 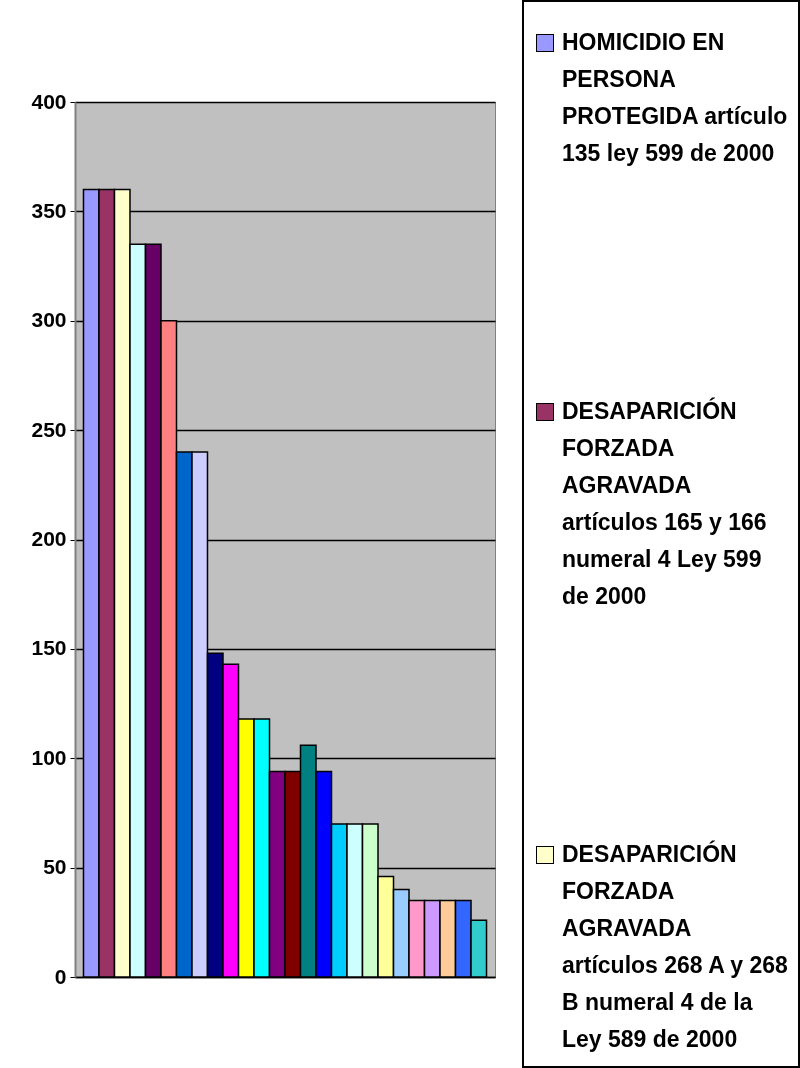 I want to click on y-tick-label: 50, so click(x=55, y=867).